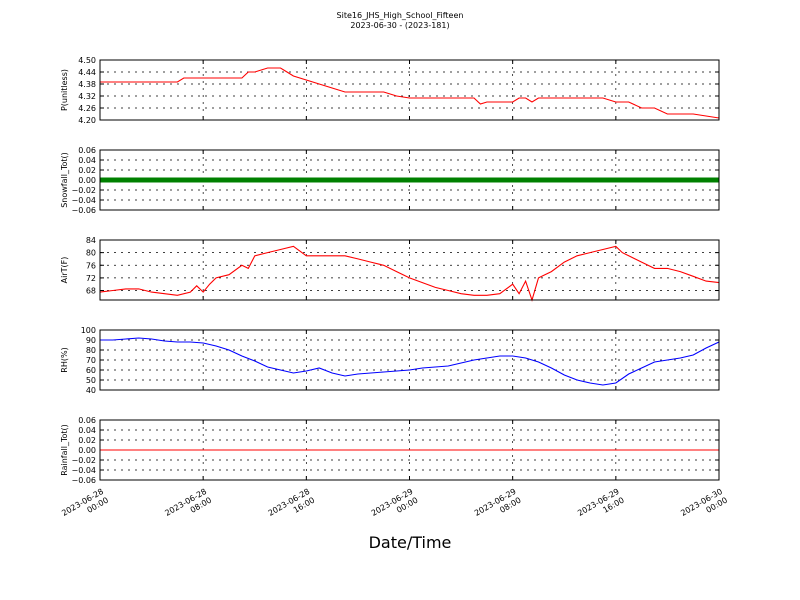 The height and width of the screenshot is (600, 800). What do you see at coordinates (87, 160) in the screenshot?
I see `snowfall-ytick-label: 0.04` at bounding box center [87, 160].